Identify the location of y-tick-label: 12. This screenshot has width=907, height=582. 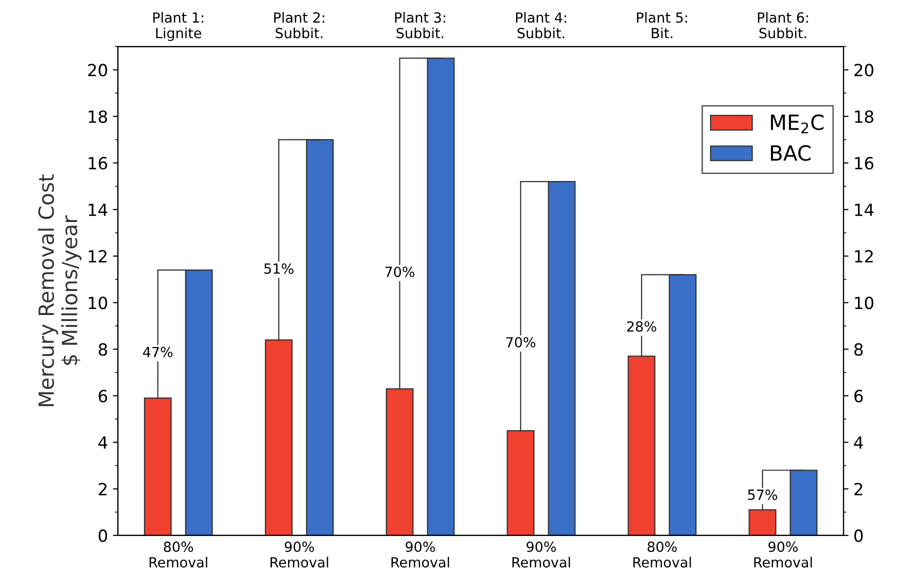
(97, 256).